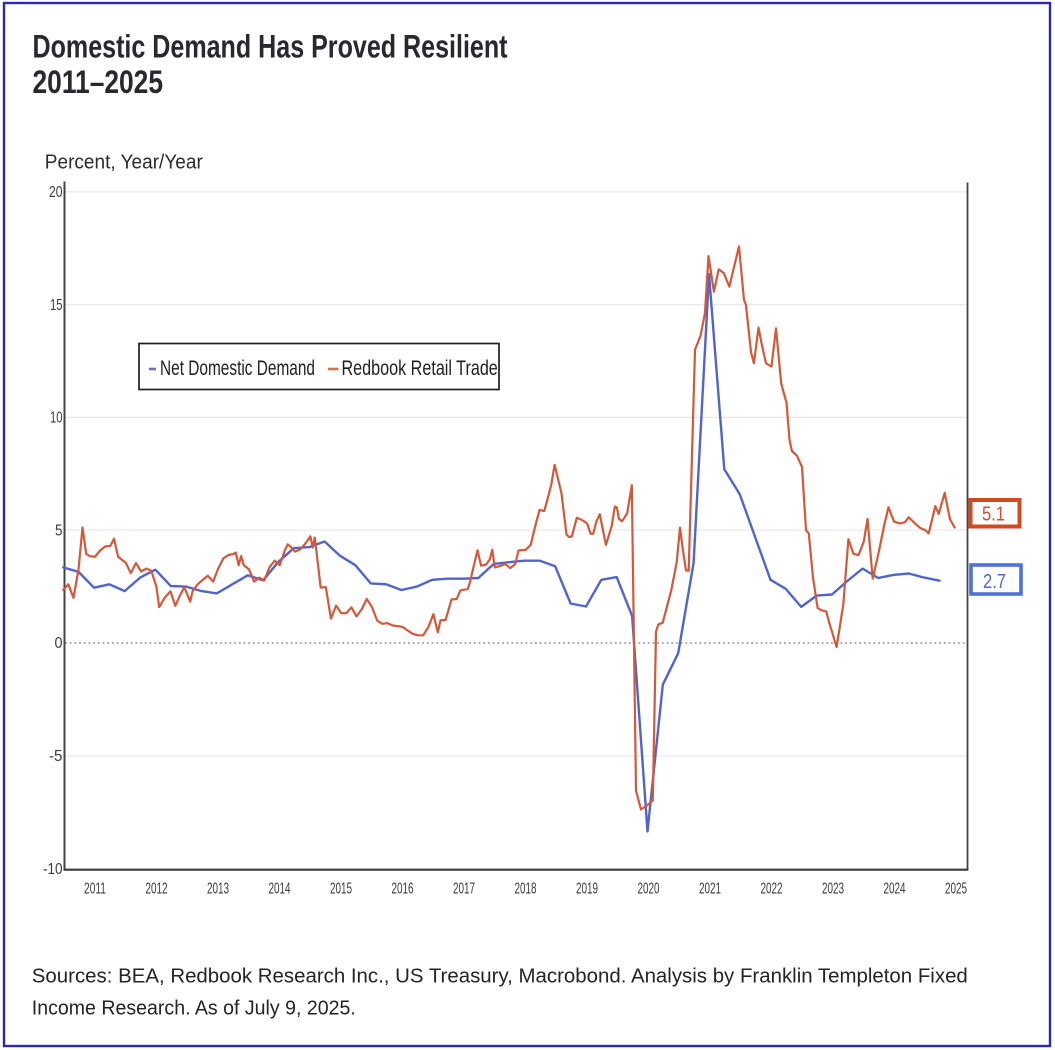  Describe the element at coordinates (59, 530) in the screenshot. I see `svg-text: 5` at that location.